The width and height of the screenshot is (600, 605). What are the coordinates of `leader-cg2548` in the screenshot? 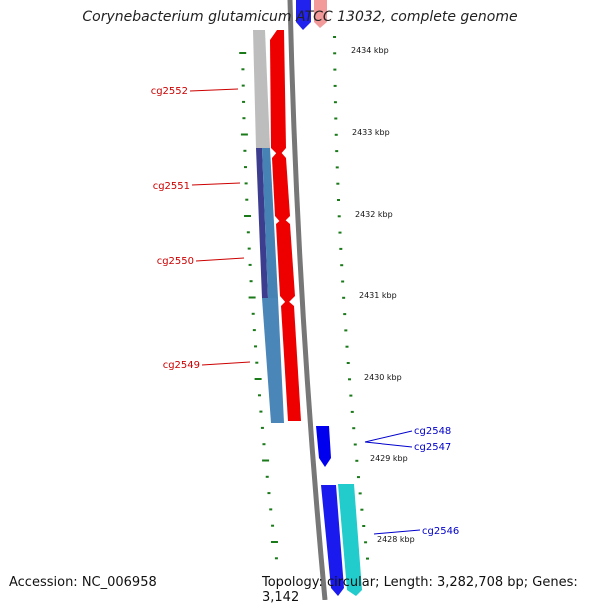 It's located at (388, 436).